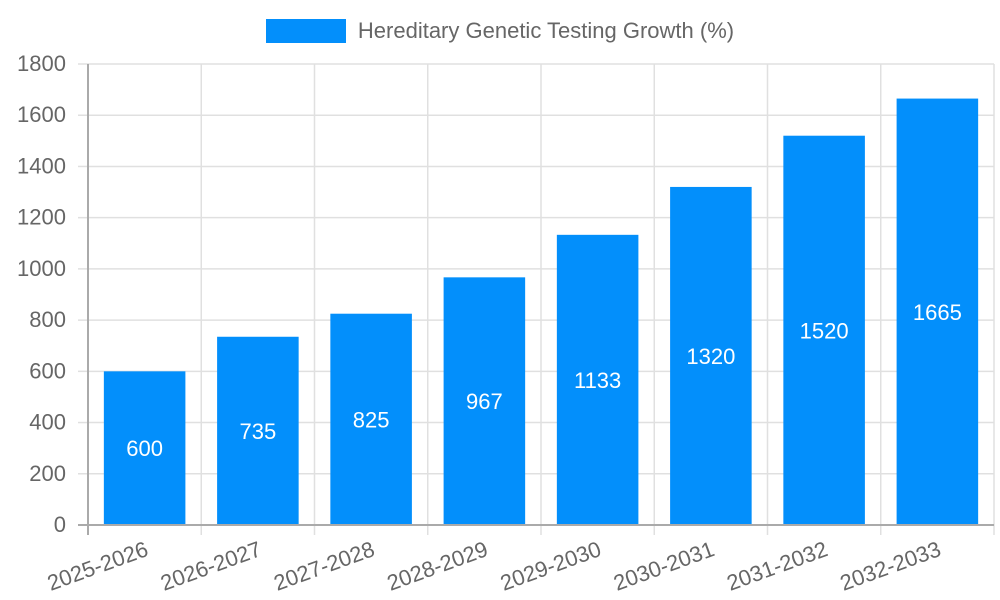 This screenshot has height=600, width=1000. Describe the element at coordinates (546, 30) in the screenshot. I see `legend-label: Hereditary Genetic Testing Growth (%)` at that location.